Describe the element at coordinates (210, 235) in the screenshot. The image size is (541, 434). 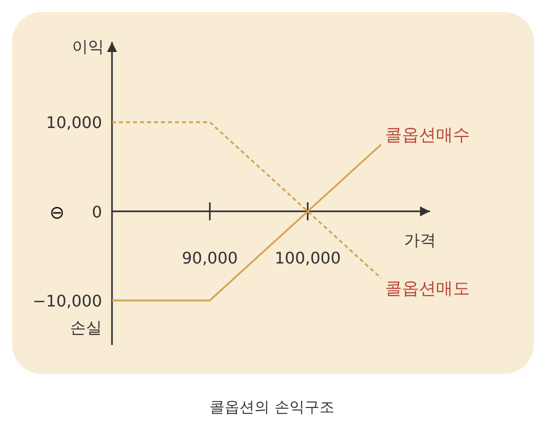
I see `x-tick: 90,000` at that location.